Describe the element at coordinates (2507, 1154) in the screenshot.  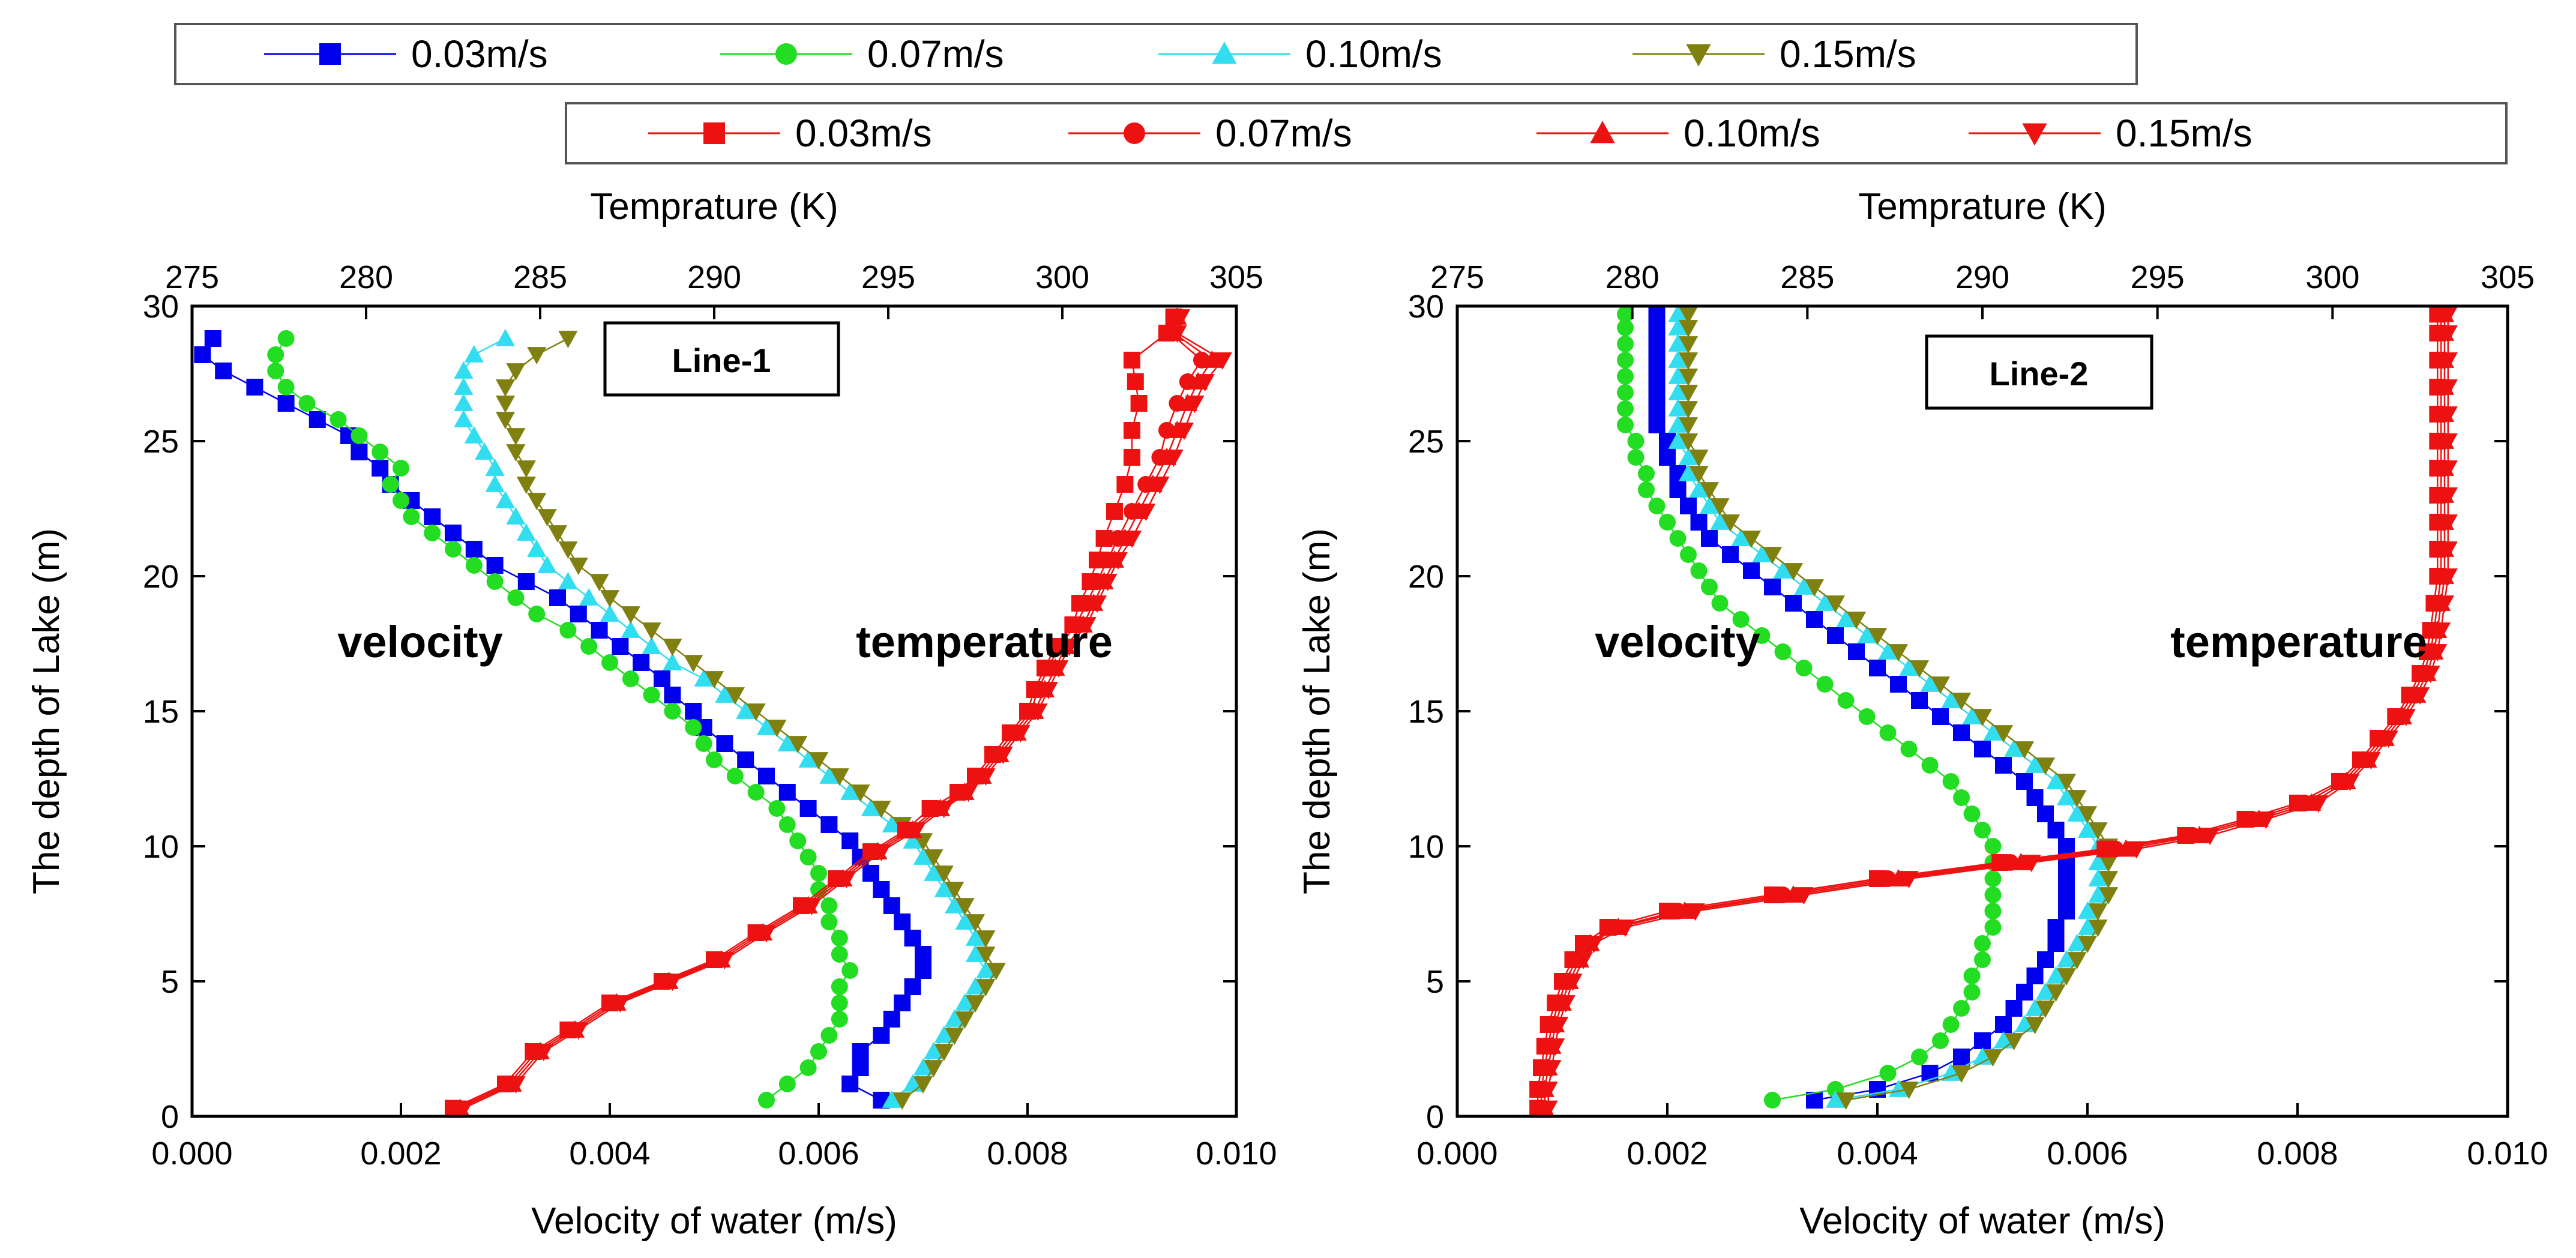
I see `panel-2-x-tick-label: 0.010` at that location.